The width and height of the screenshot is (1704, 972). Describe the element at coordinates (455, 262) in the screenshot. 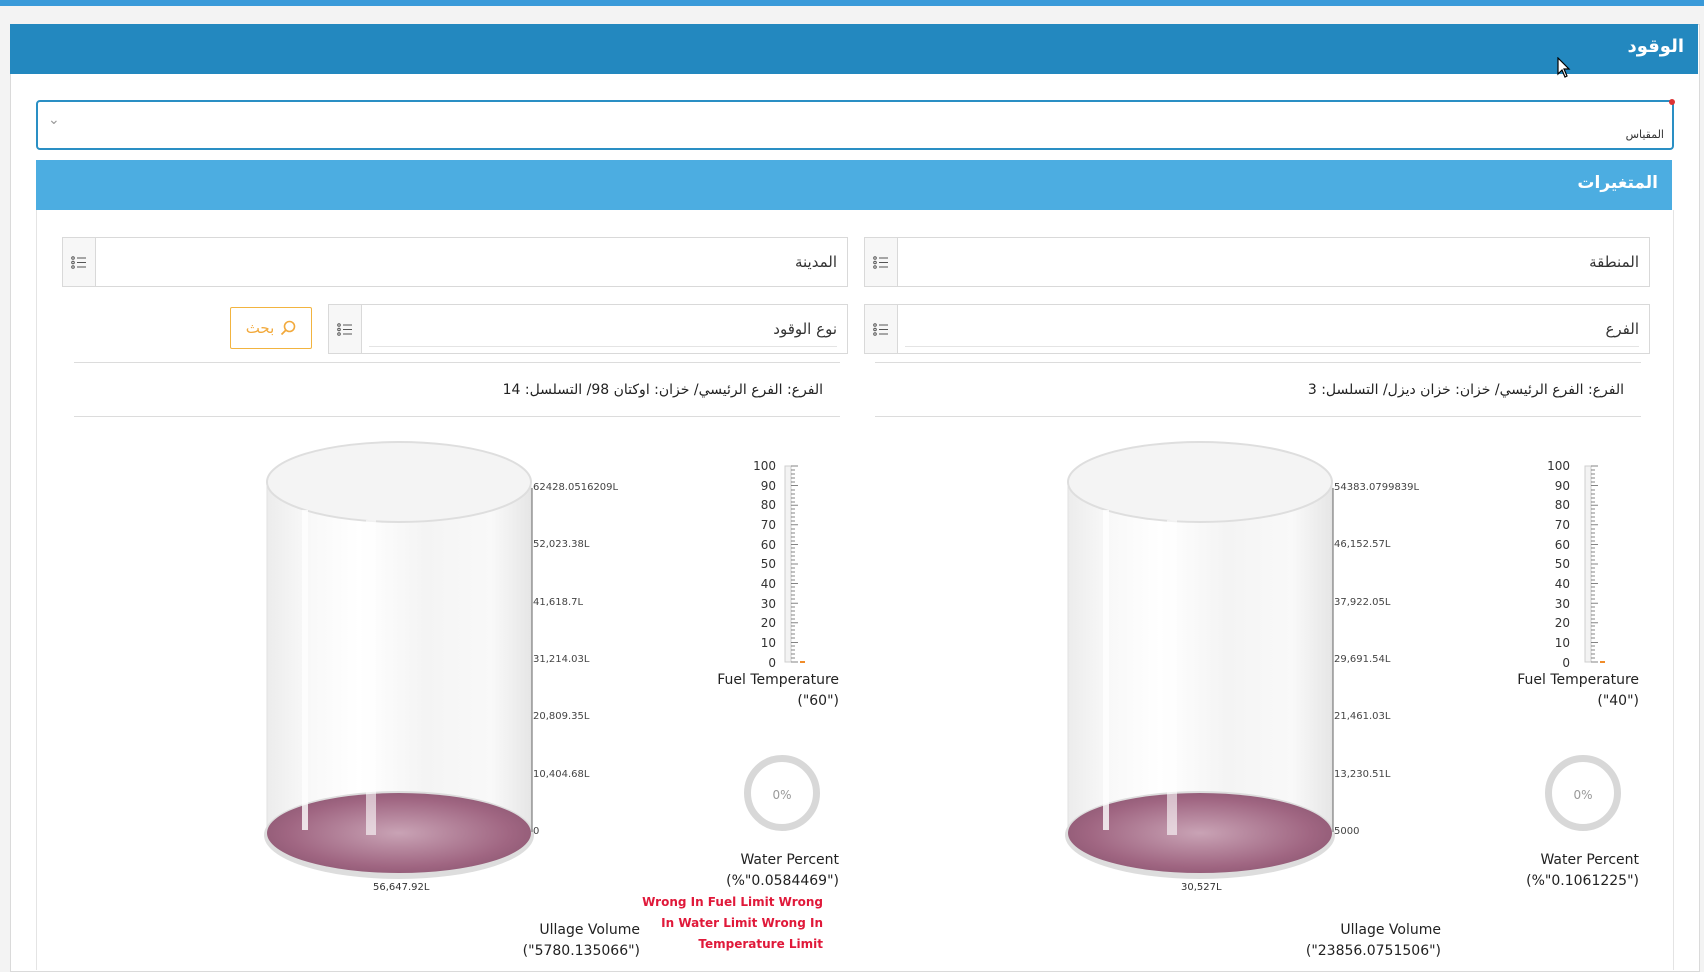

I see `city-field: المدينة` at that location.